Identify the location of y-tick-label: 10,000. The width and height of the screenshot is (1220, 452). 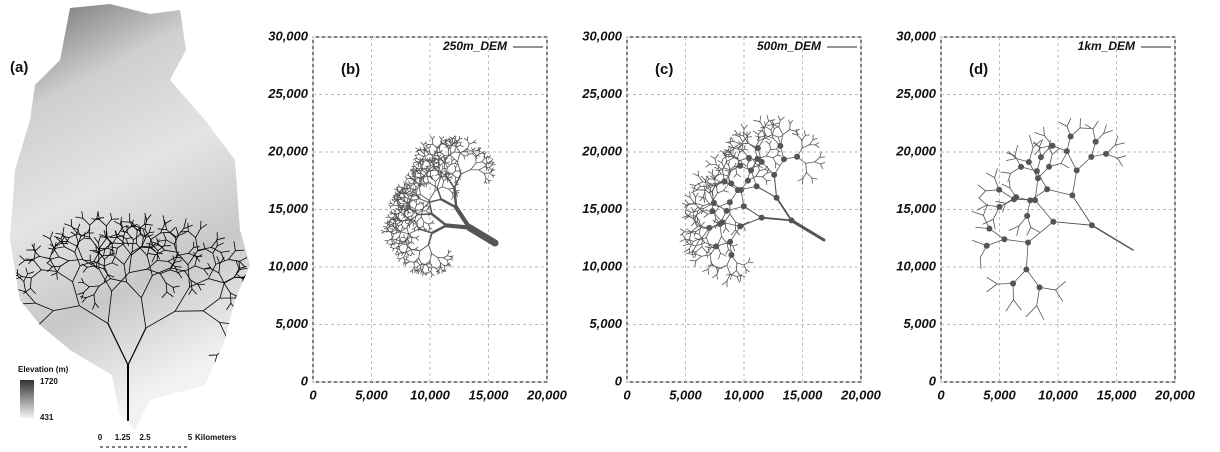
(602, 265).